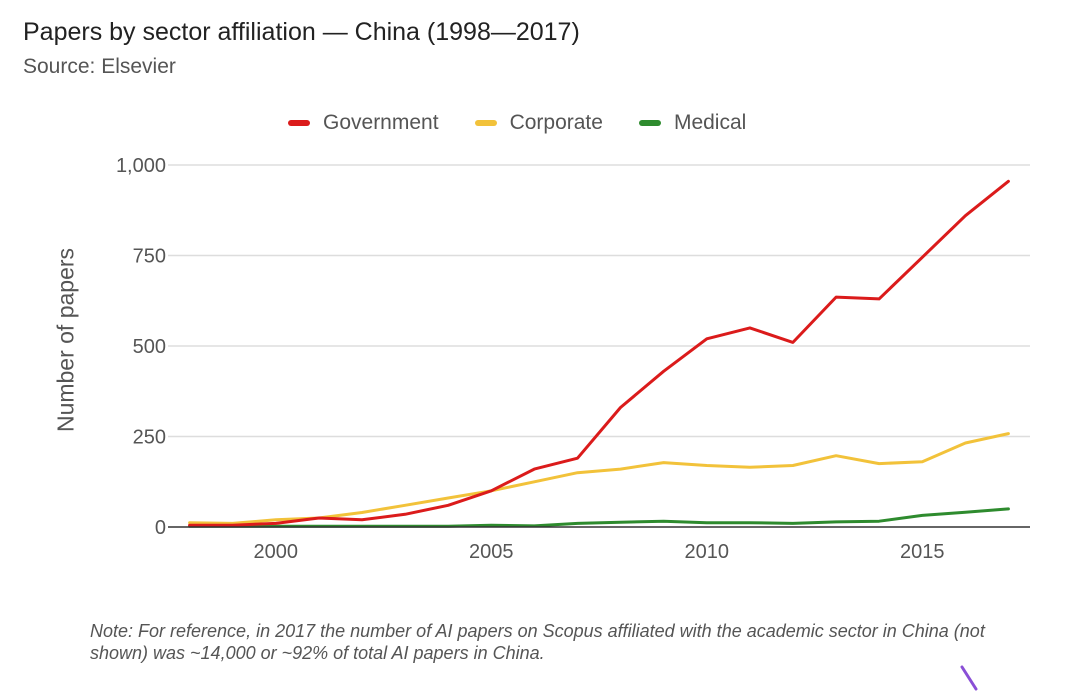  Describe the element at coordinates (491, 552) in the screenshot. I see `x-tick-label: 2005` at that location.